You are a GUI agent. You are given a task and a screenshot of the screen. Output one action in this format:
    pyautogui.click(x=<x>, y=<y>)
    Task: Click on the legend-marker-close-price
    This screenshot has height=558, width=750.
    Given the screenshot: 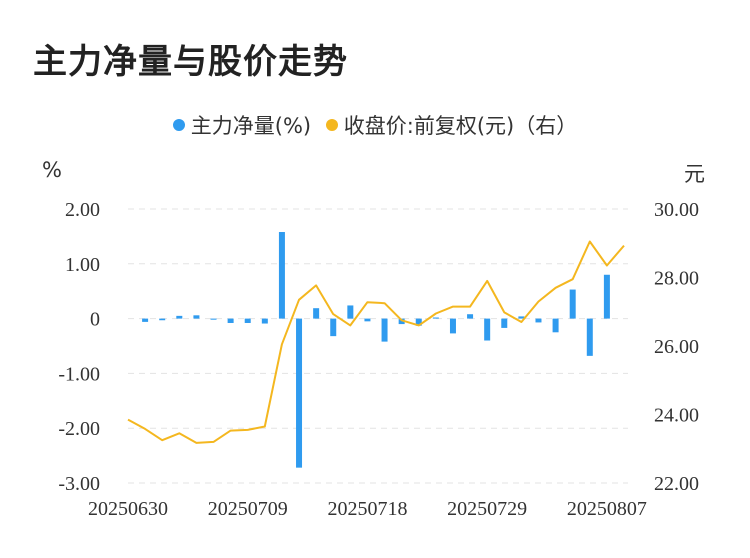 What is the action you would take?
    pyautogui.click(x=331, y=125)
    